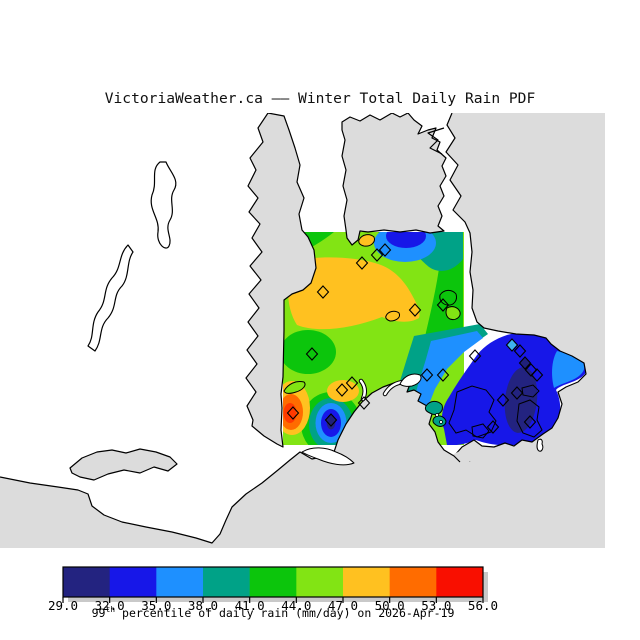  I want to click on island-west-b, so click(110, 298).